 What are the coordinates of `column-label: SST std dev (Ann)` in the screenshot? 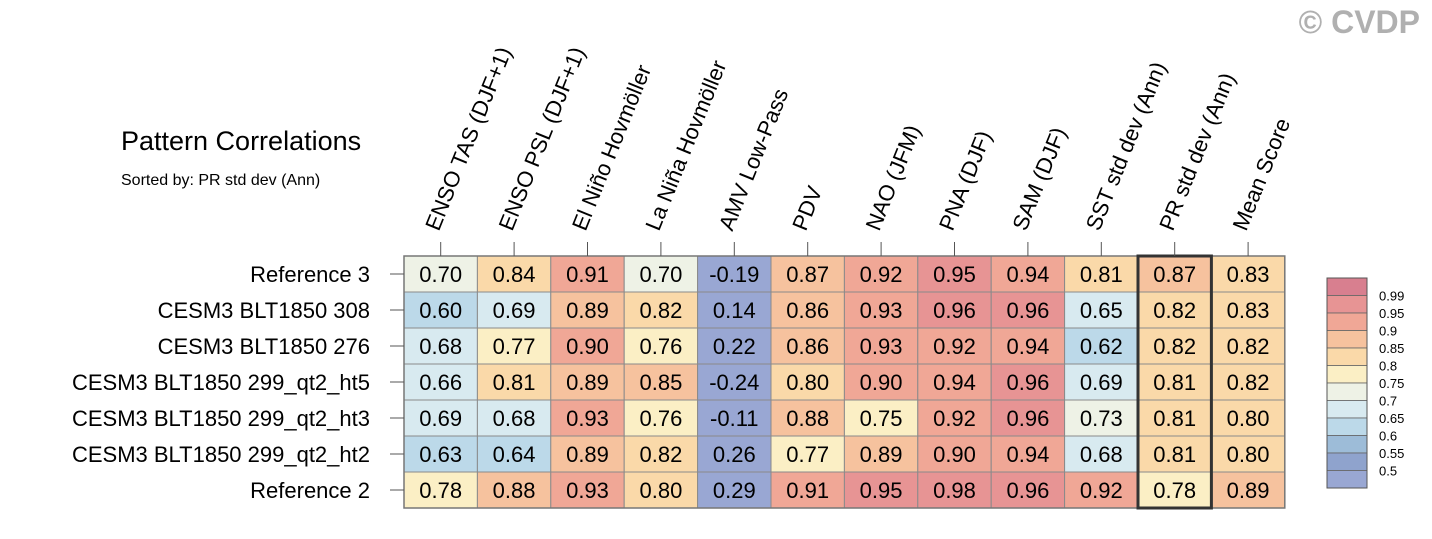 It's located at (1126, 146).